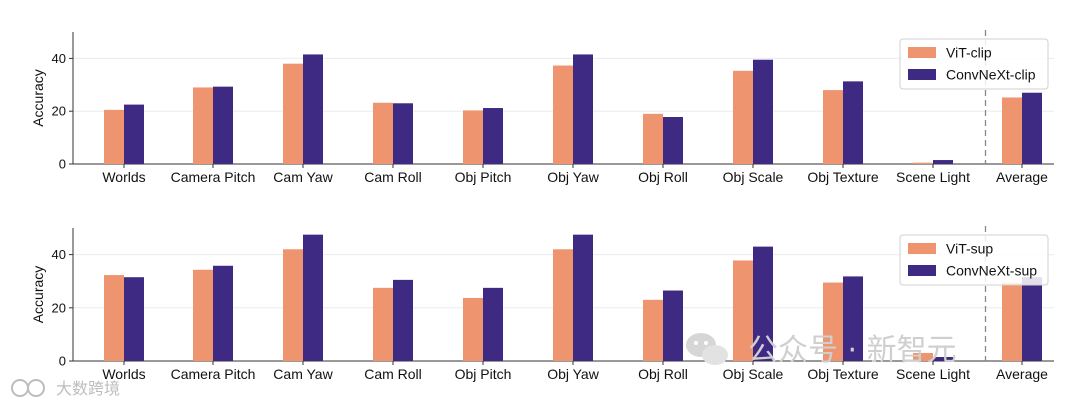 The image size is (1080, 409). What do you see at coordinates (943, 359) in the screenshot?
I see `bar-convnext-sup-scene-light` at bounding box center [943, 359].